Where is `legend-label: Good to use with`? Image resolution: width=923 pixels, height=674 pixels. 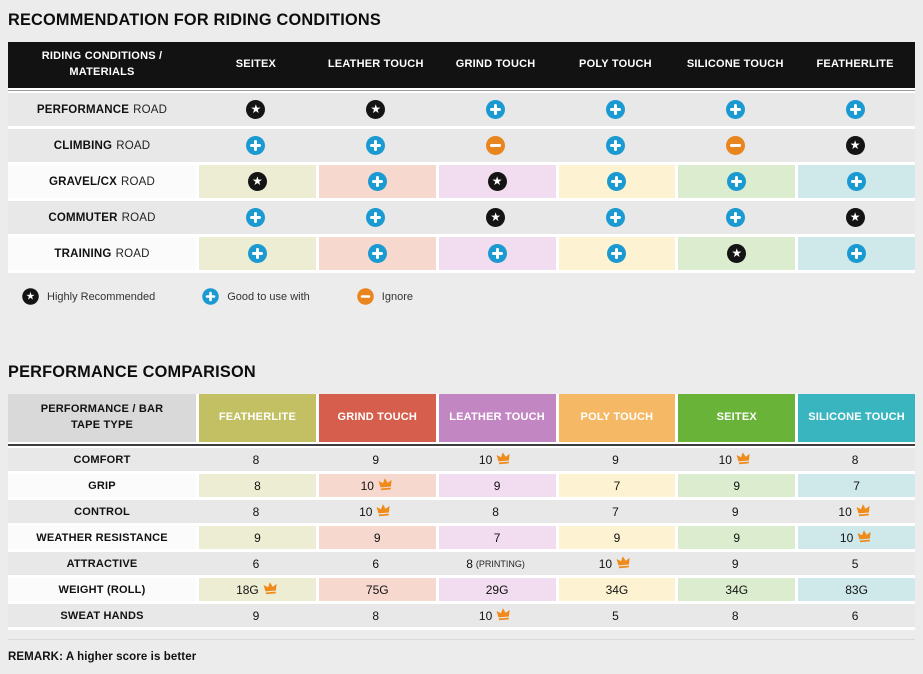
legend-label: Good to use with is located at coordinates (268, 296).